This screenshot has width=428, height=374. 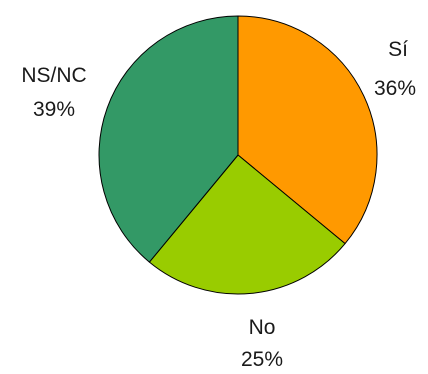 What do you see at coordinates (262, 359) in the screenshot?
I see `slice-value-no: 25%` at bounding box center [262, 359].